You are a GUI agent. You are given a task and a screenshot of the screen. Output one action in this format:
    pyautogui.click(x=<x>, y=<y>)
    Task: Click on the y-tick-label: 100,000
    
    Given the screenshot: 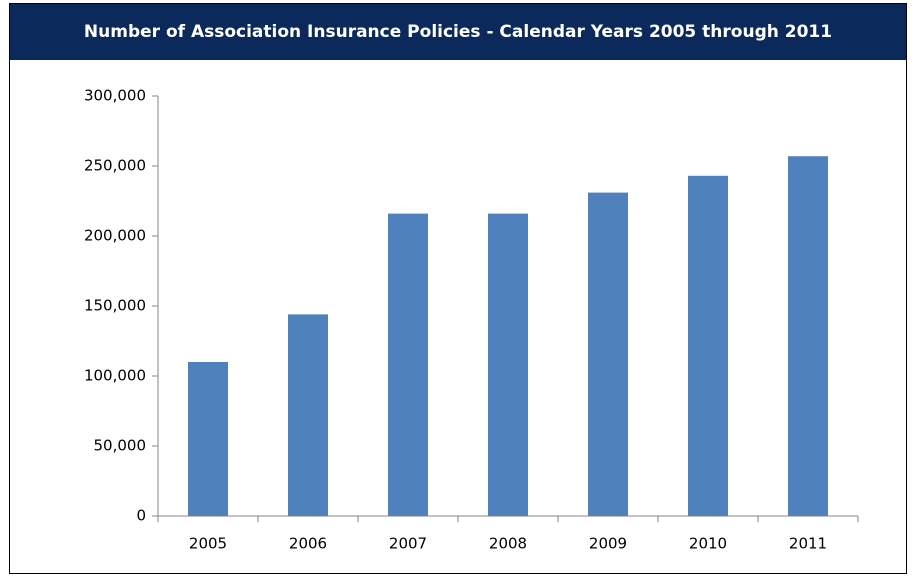 What is the action you would take?
    pyautogui.click(x=115, y=376)
    